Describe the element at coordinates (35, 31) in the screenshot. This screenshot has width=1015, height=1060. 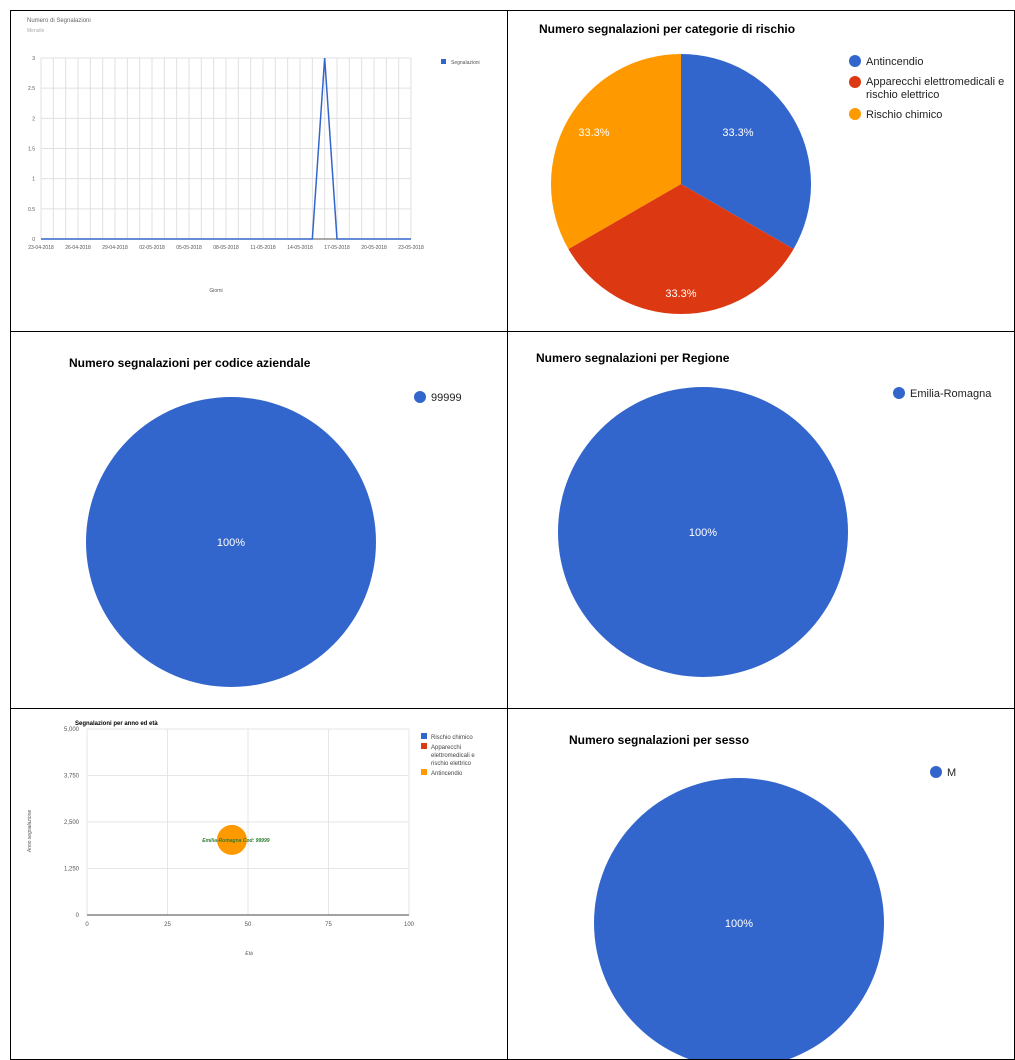
I see `line-chart-subtitle: Mensile` at that location.